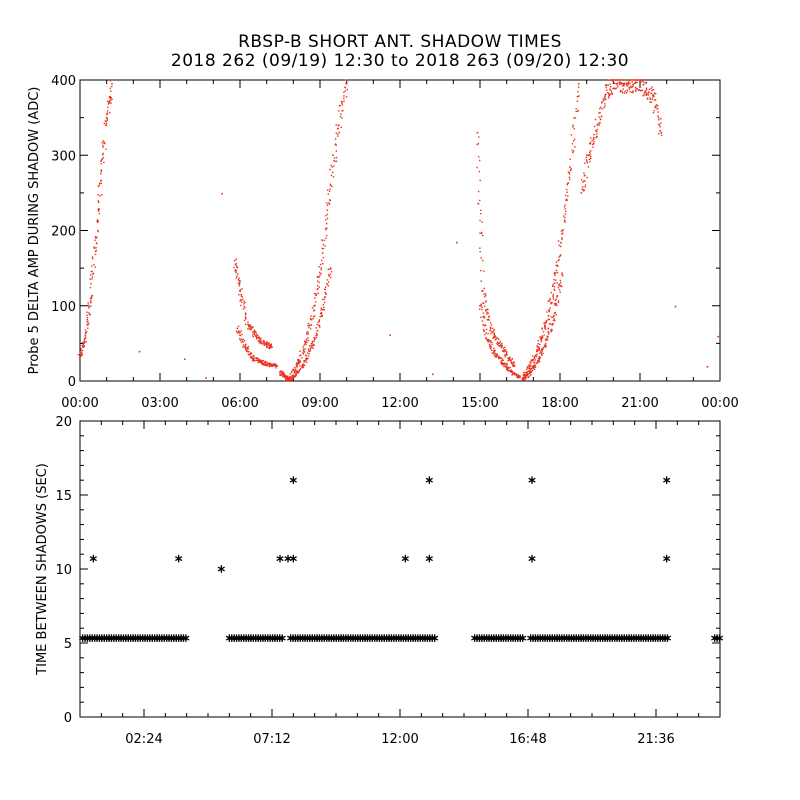 Image resolution: width=800 pixels, height=800 pixels. Describe the element at coordinates (63, 496) in the screenshot. I see `bottom-y-tick-label: 15` at that location.